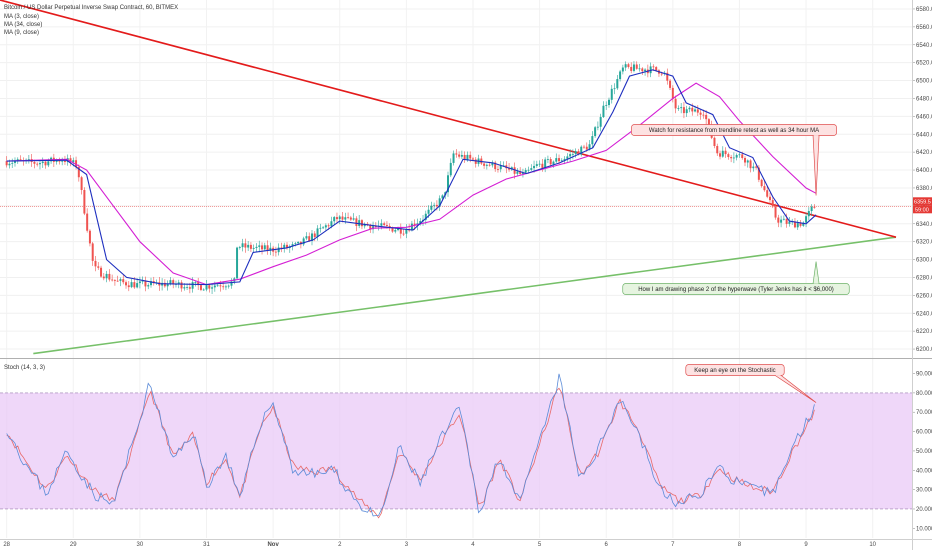 The height and width of the screenshot is (550, 932). I want to click on stochastic-tick-label: 90.0000, so click(924, 375).